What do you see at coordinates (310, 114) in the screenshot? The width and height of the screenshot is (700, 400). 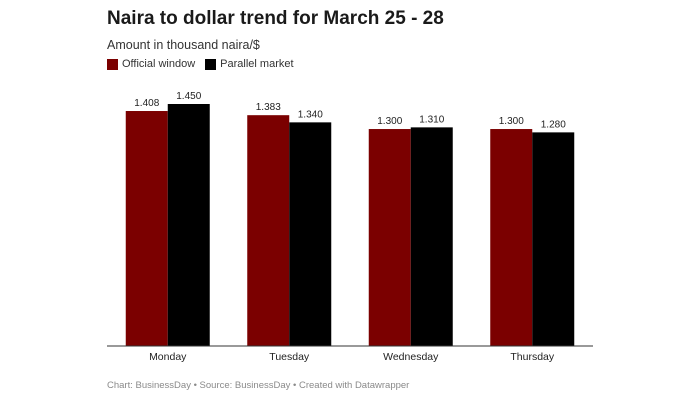 I see `data-label-tuesday-series-1: 1.340` at bounding box center [310, 114].